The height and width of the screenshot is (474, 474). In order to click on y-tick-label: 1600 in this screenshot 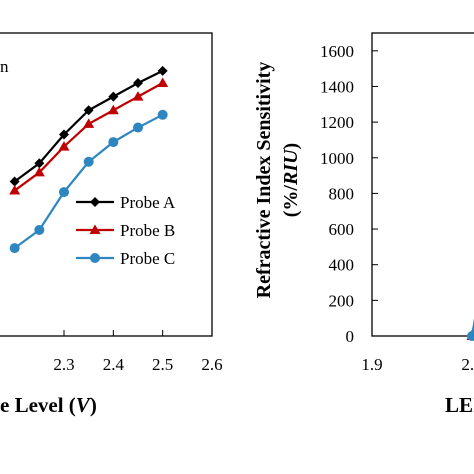, I will do `click(337, 51)`.